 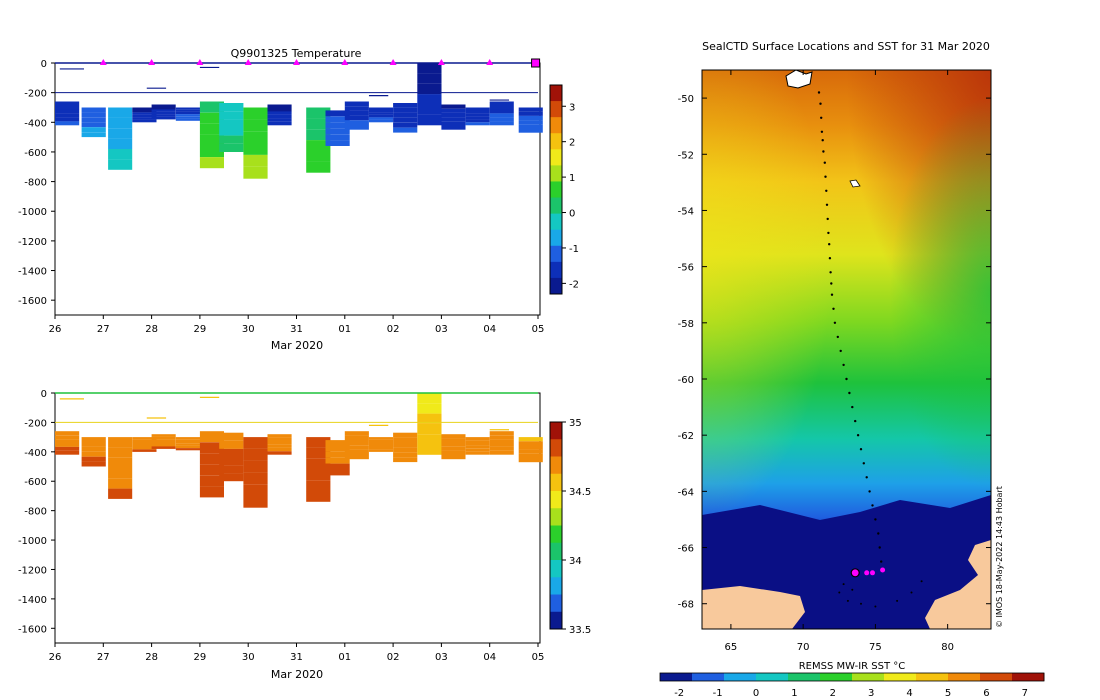 What do you see at coordinates (909, 693) in the screenshot?
I see `sst-colorbar-tick-label: 4` at bounding box center [909, 693].